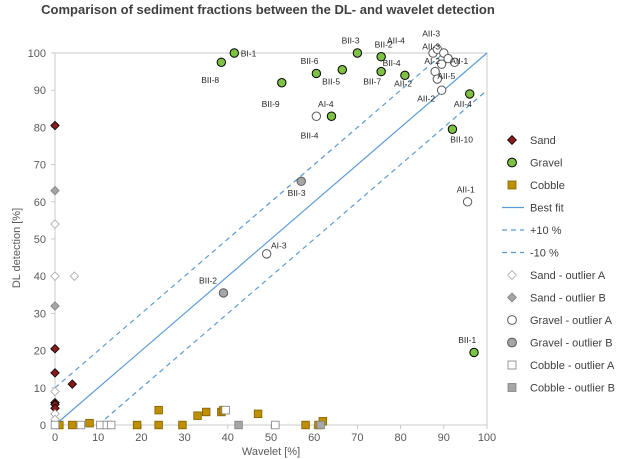 Image resolution: width=627 pixels, height=459 pixels. Describe the element at coordinates (372, 82) in the screenshot. I see `point-label: BII-7` at that location.